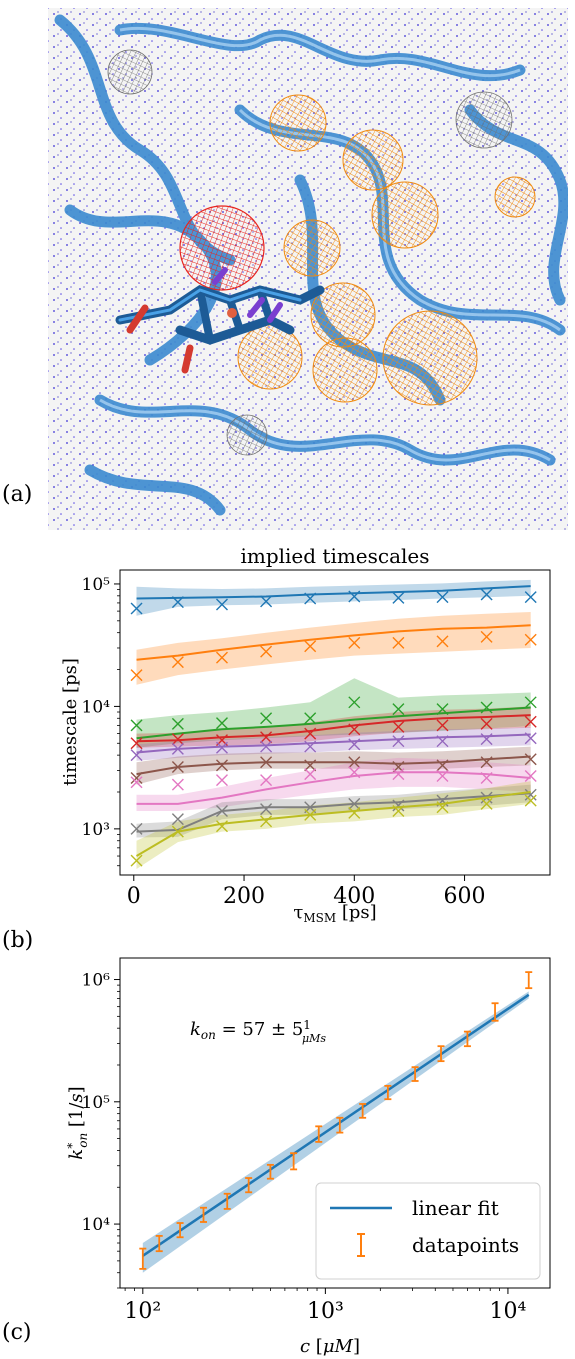  I want to click on legend-datapoints-swatch, so click(361, 1245).